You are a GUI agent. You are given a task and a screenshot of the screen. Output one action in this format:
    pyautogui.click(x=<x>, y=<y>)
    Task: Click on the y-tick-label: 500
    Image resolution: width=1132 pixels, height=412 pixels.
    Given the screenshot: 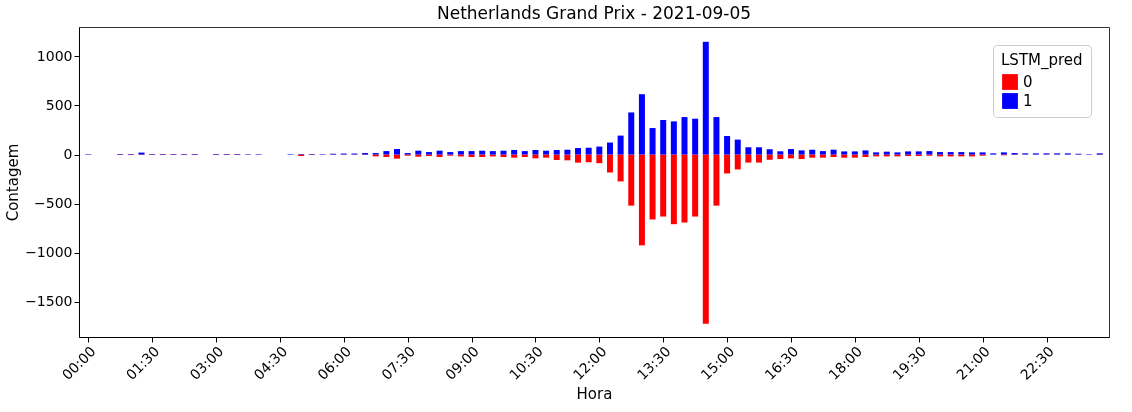 What is the action you would take?
    pyautogui.click(x=59, y=104)
    